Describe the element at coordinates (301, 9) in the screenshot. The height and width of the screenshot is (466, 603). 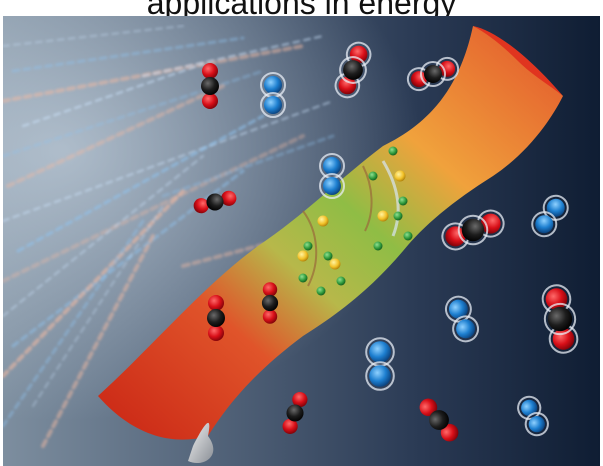
I see `image-caption-text: applications in energy` at that location.